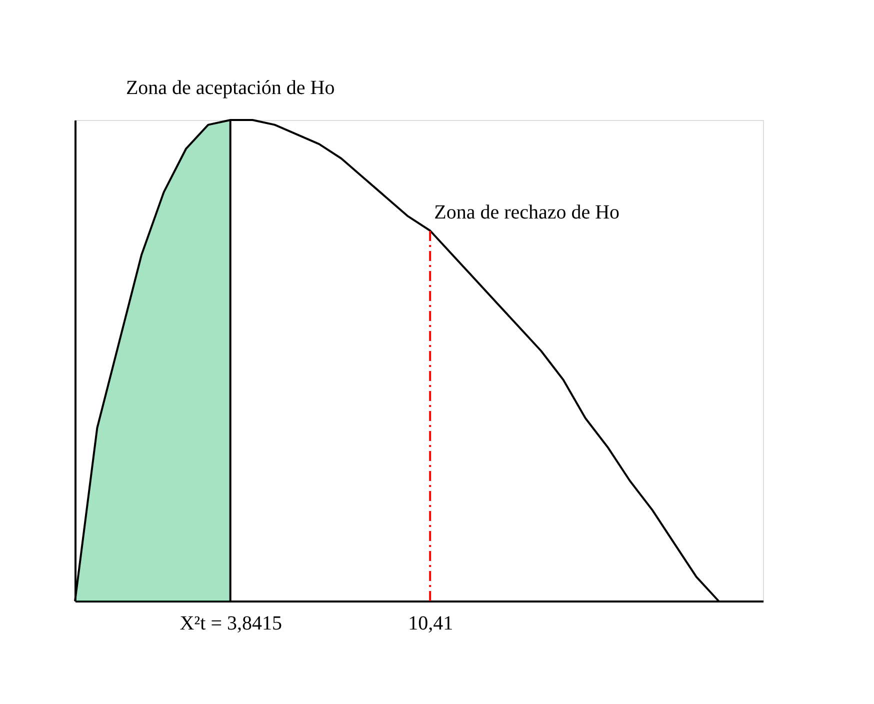 The width and height of the screenshot is (874, 704). What do you see at coordinates (230, 88) in the screenshot?
I see `annotation: Zona de aceptación de Ho` at bounding box center [230, 88].